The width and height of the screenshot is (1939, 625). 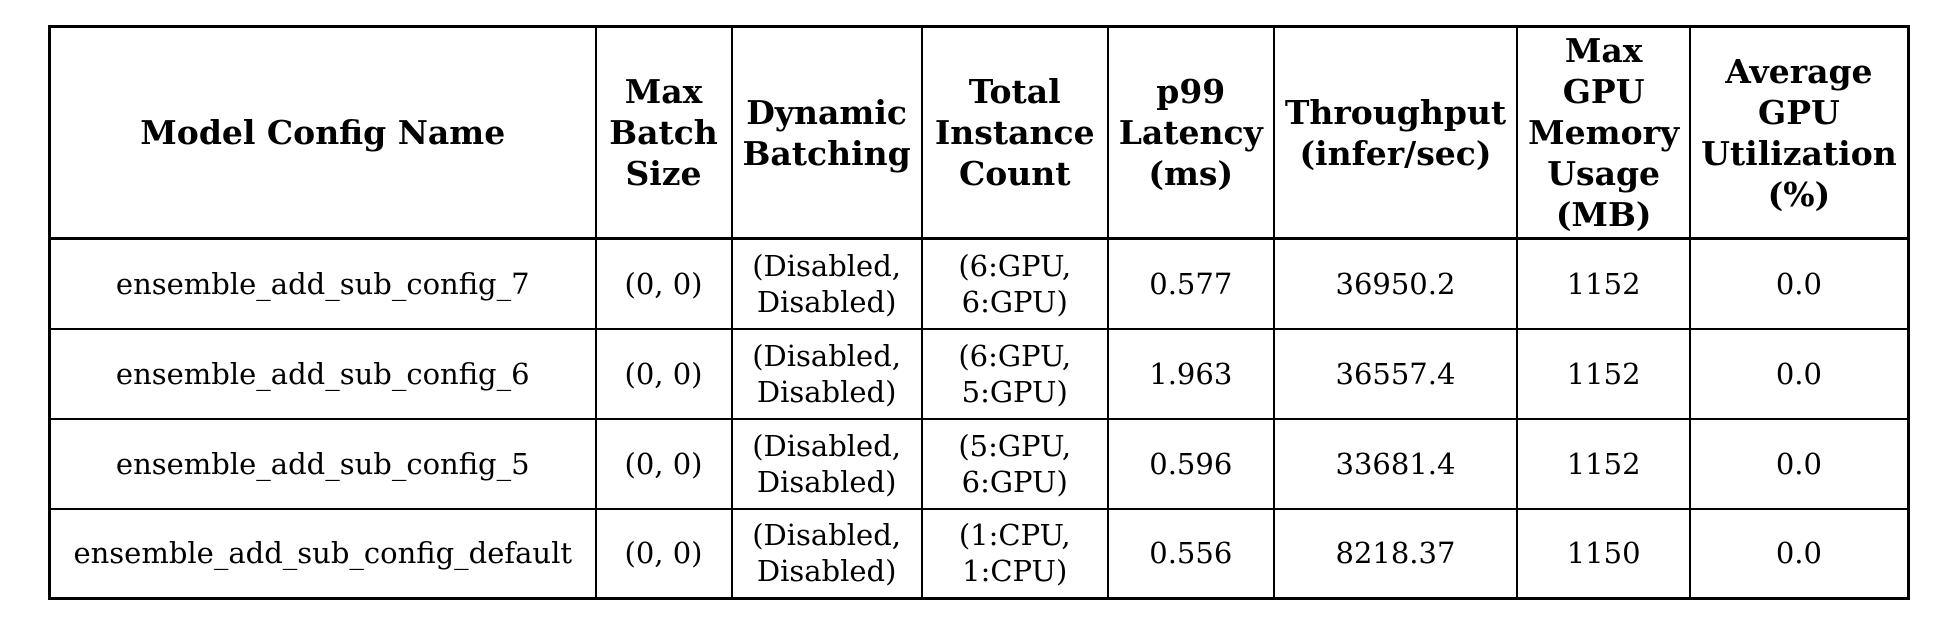 I want to click on col-header-max-batch-size: Max Batch Size, so click(x=663, y=132).